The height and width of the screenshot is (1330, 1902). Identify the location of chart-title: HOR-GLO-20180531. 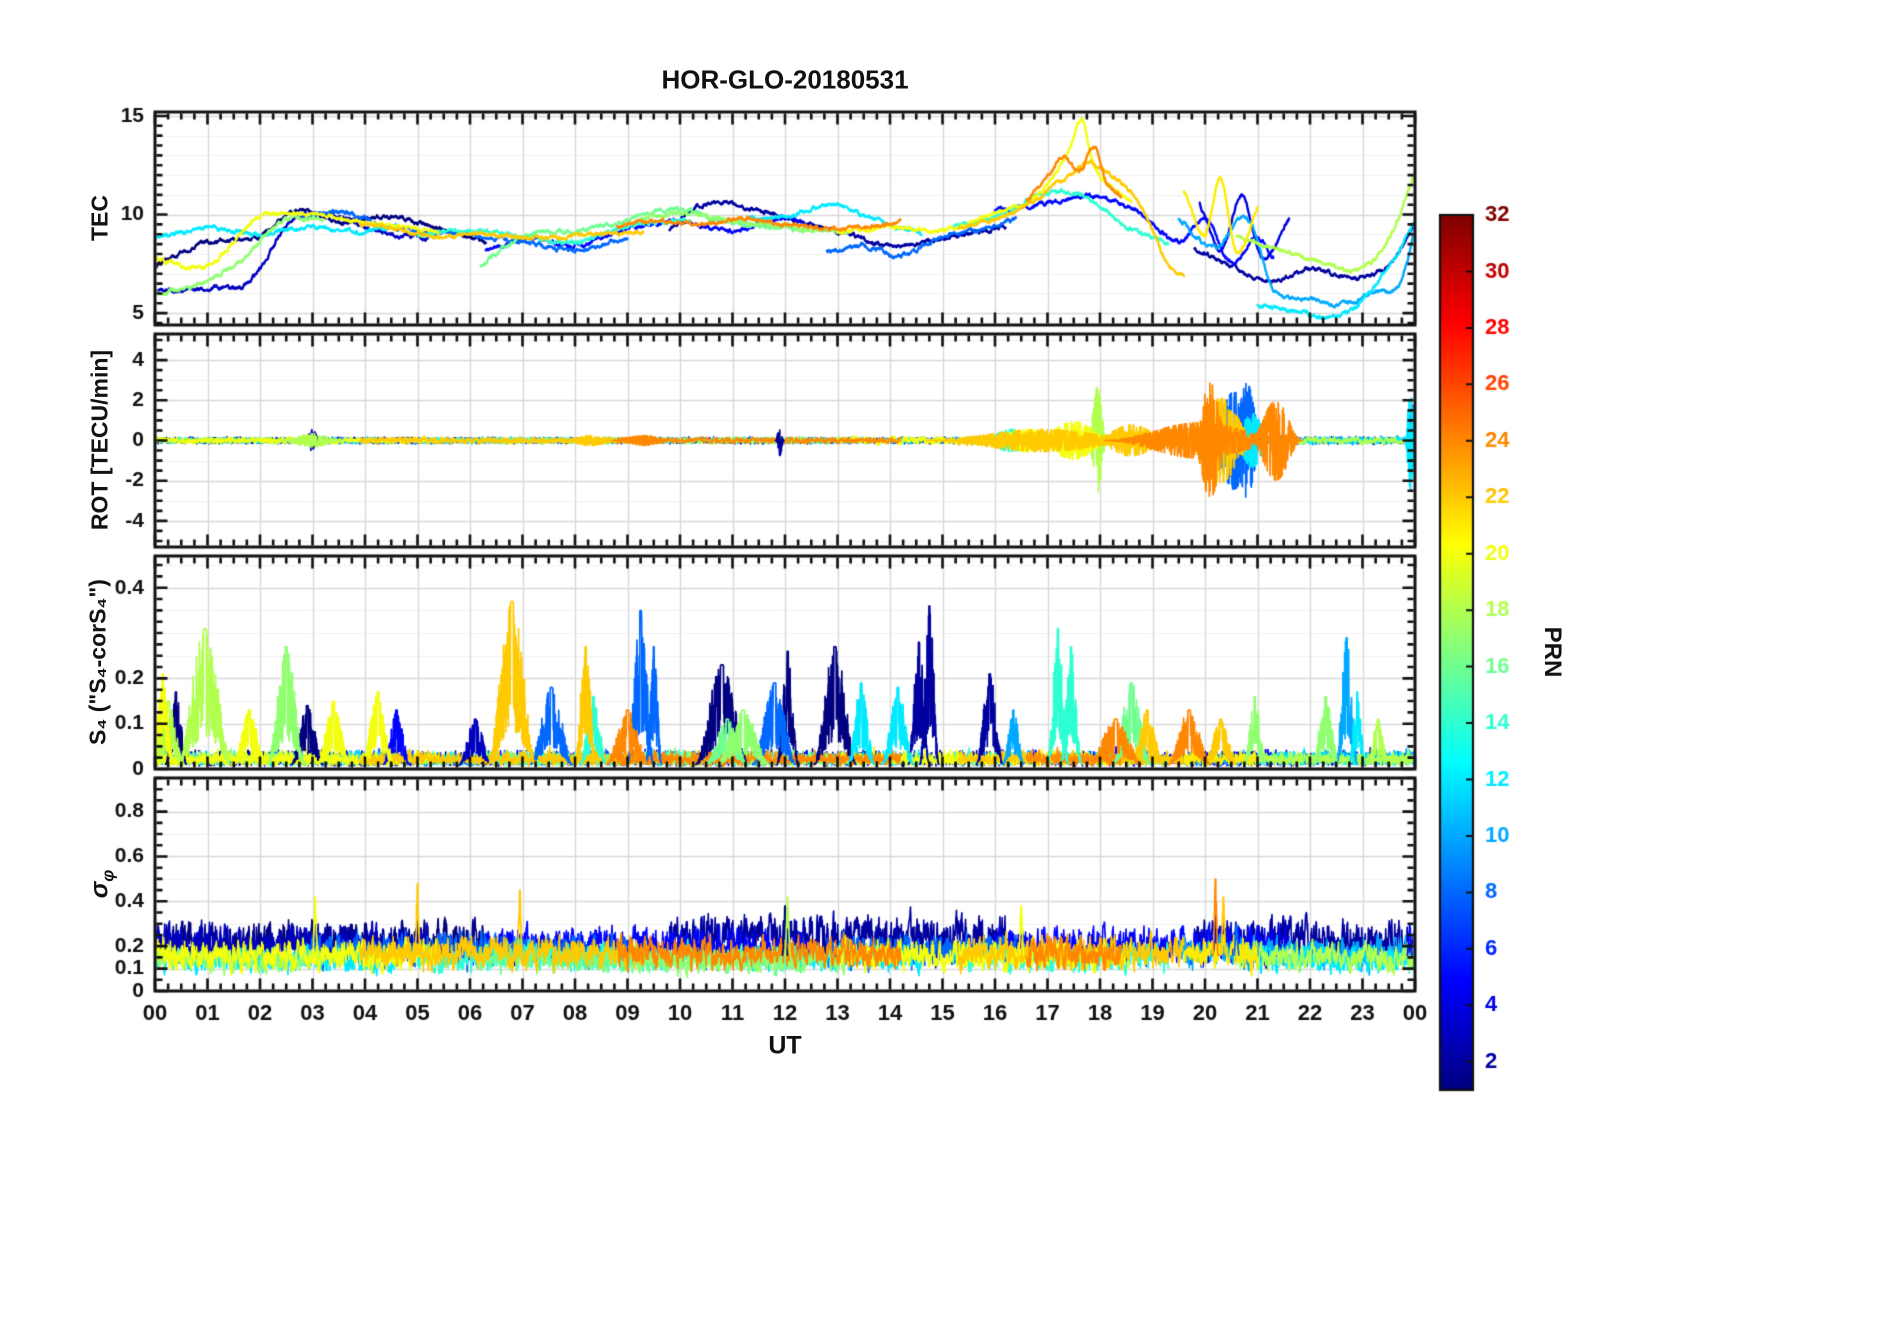
(785, 79).